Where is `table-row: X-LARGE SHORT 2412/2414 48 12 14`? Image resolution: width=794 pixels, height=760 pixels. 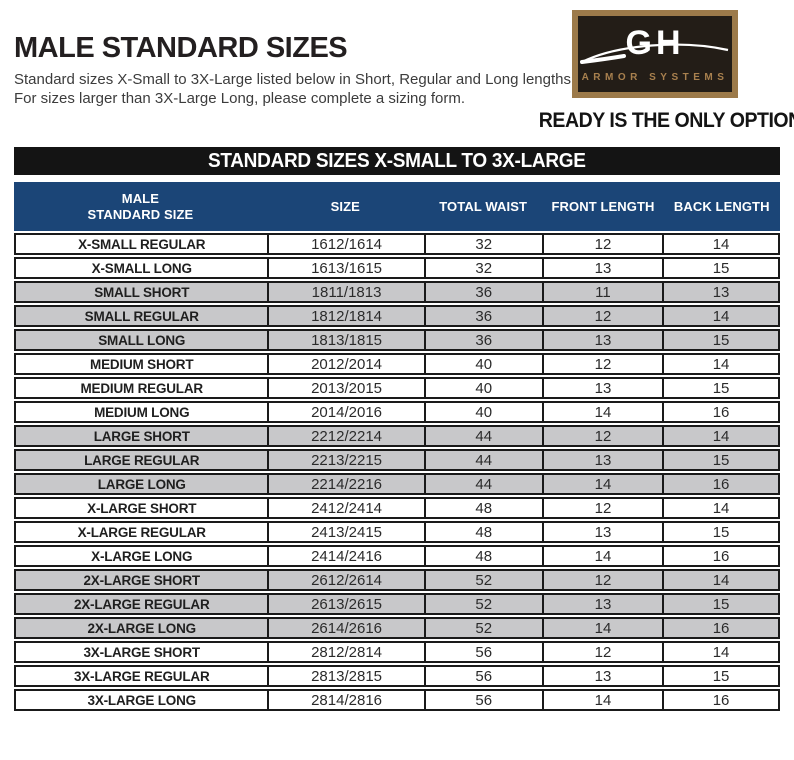 table-row: X-LARGE SHORT 2412/2414 48 12 14 is located at coordinates (397, 508).